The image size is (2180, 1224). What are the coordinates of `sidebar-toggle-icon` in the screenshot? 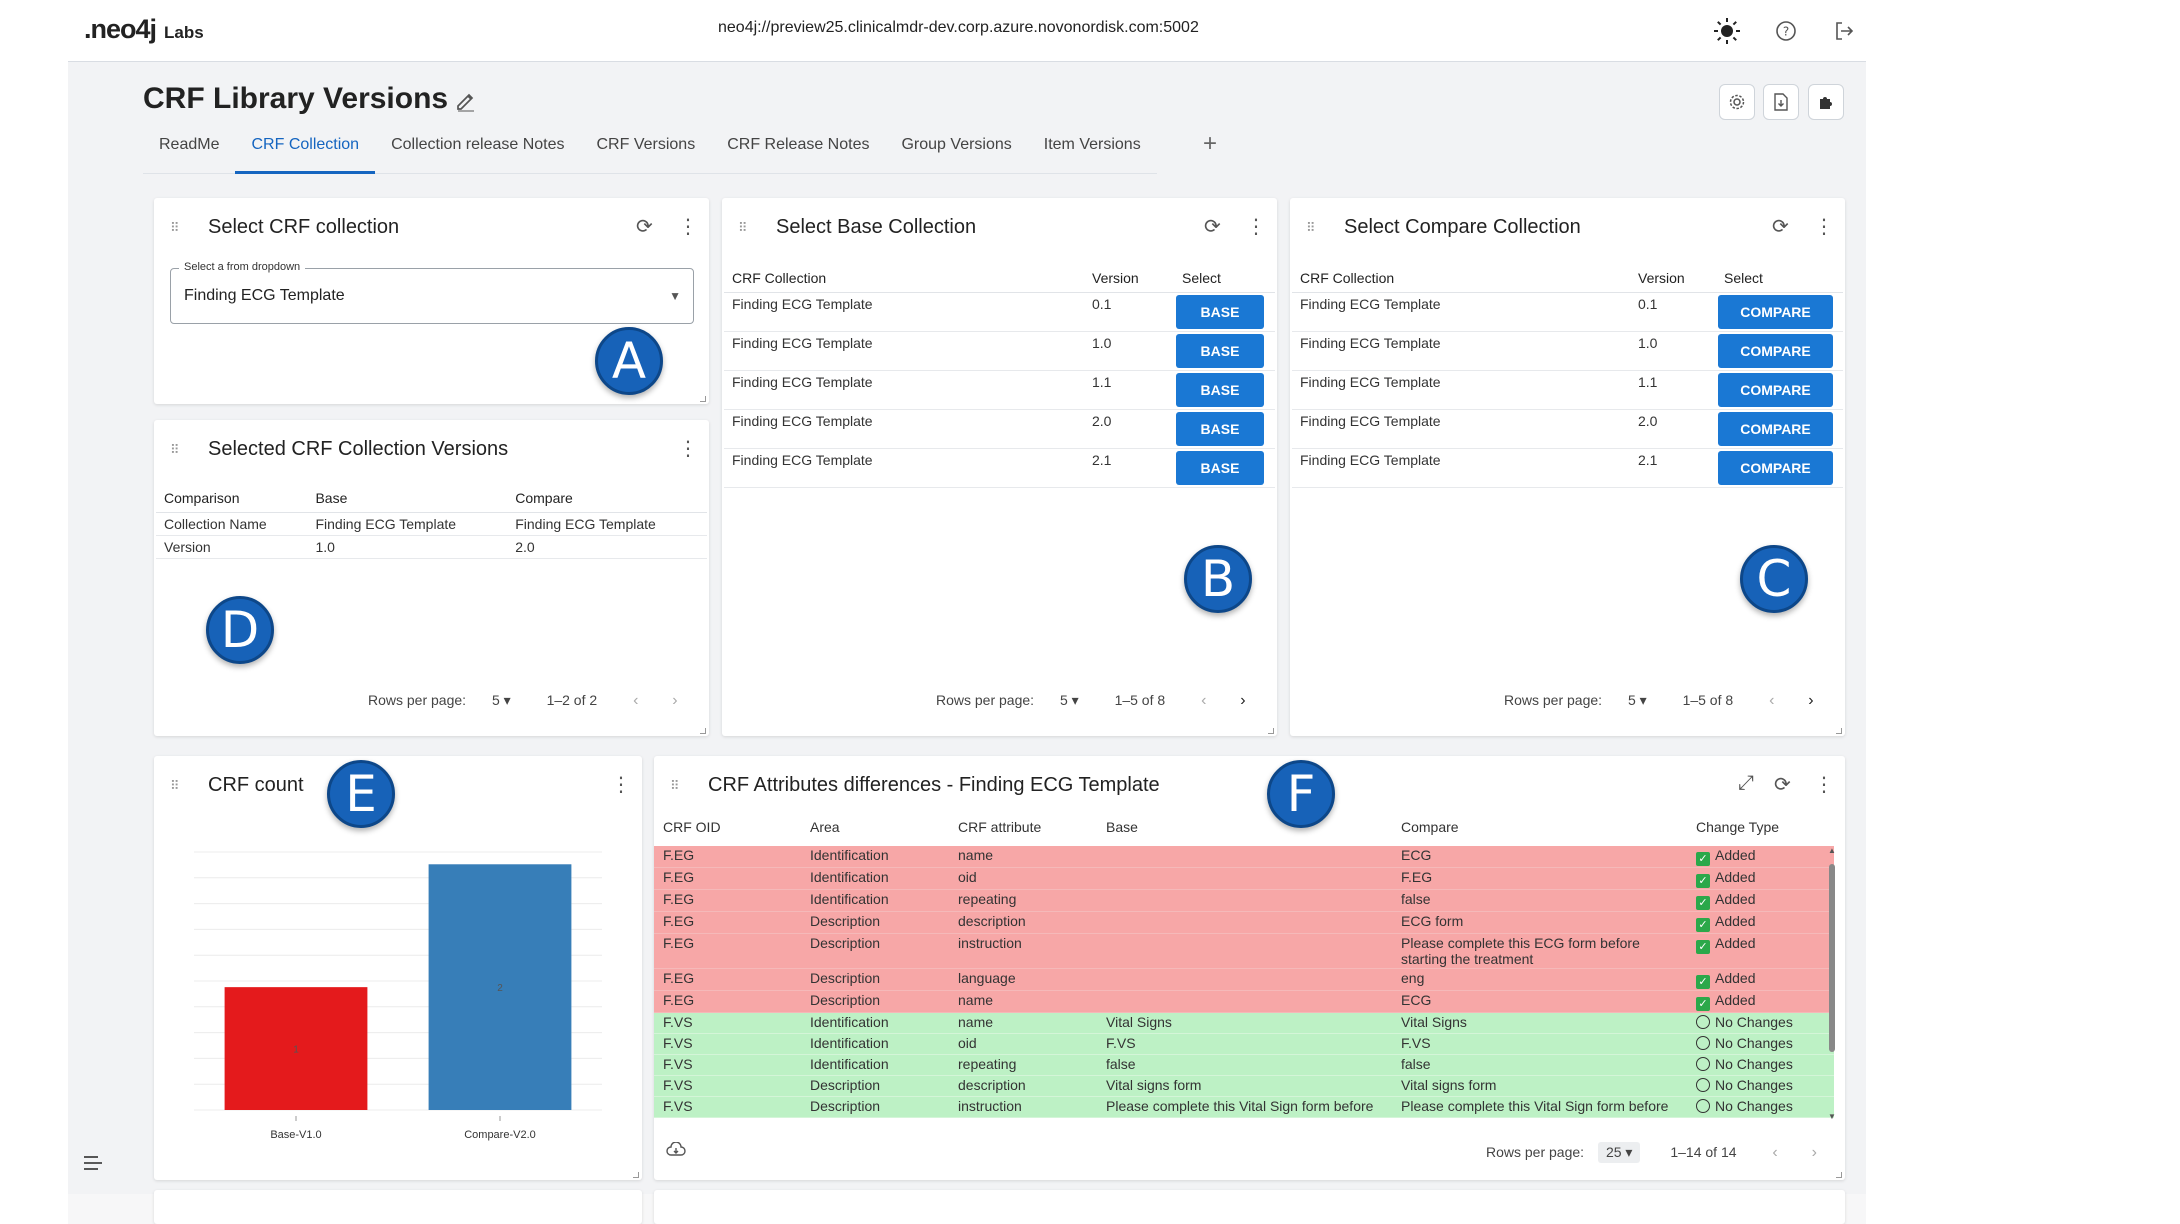 It's located at (93, 1165).